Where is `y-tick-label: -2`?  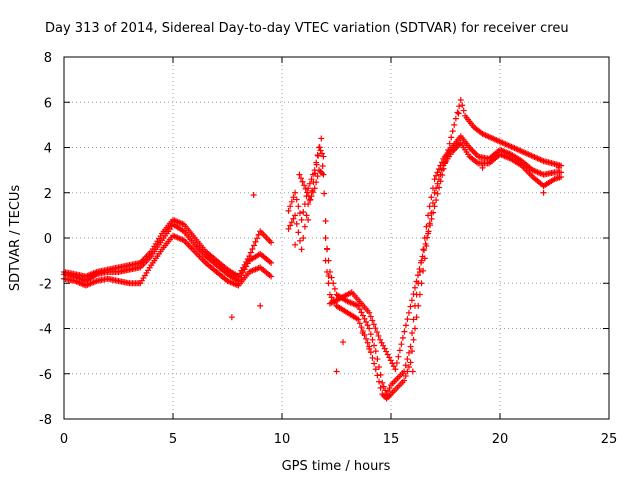
y-tick-label: -2 is located at coordinates (45, 284).